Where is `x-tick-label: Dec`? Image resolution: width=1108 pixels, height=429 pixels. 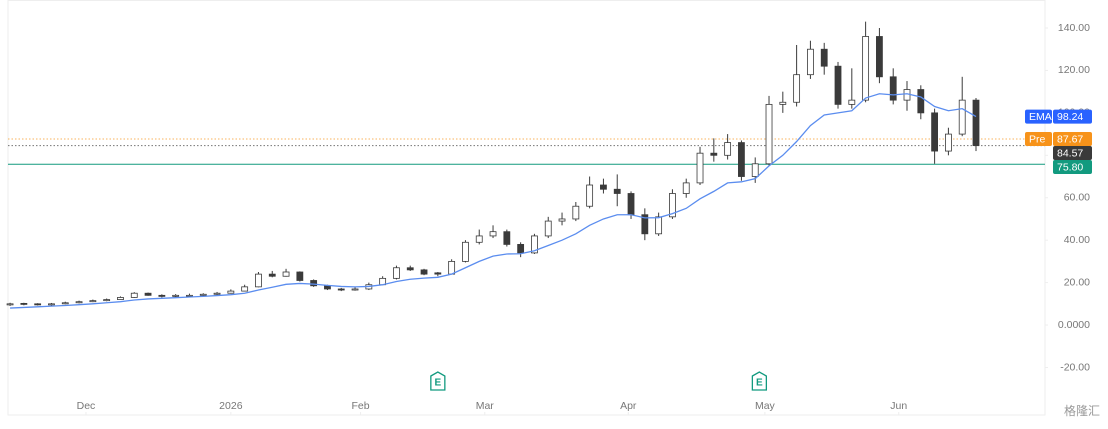 x-tick-label: Dec is located at coordinates (86, 406).